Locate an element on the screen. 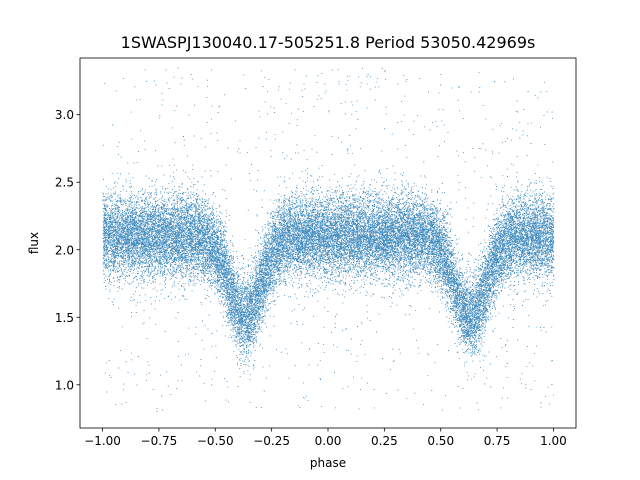 The height and width of the screenshot is (480, 640). x-tick-label: −0.75 is located at coordinates (159, 441).